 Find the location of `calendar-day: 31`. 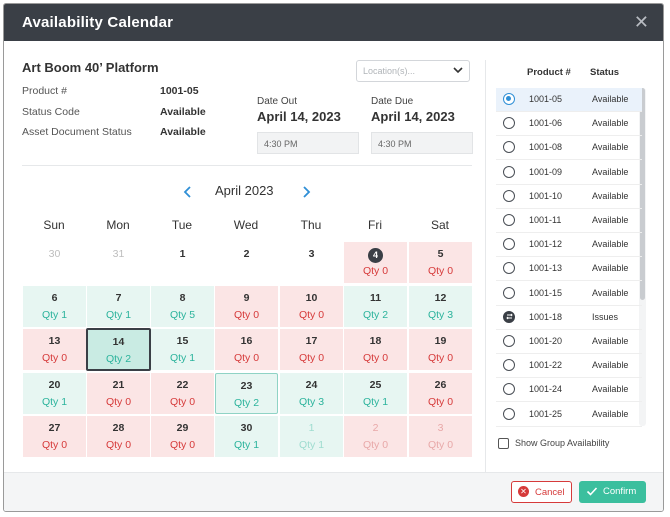

calendar-day: 31 is located at coordinates (118, 262).